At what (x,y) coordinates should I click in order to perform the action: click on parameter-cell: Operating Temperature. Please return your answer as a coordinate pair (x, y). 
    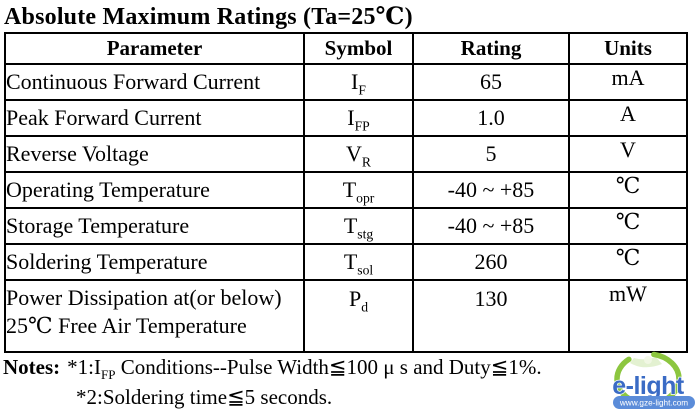
    Looking at the image, I should click on (154, 190).